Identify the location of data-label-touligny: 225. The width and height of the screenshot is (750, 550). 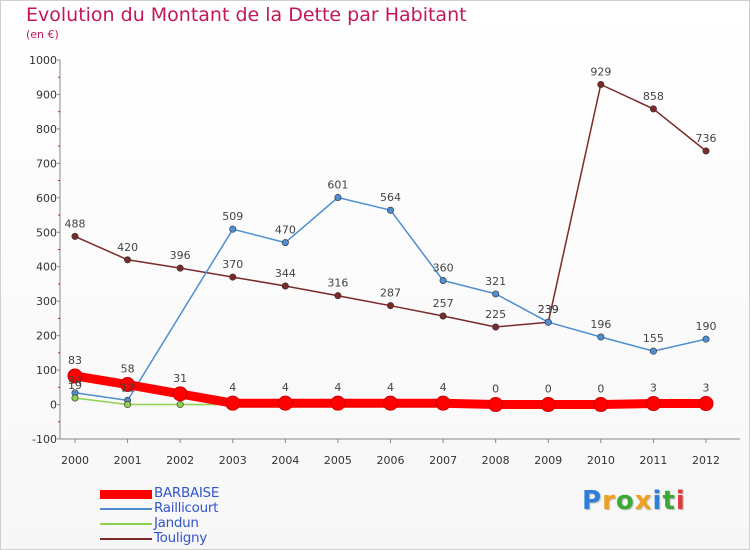
(495, 314).